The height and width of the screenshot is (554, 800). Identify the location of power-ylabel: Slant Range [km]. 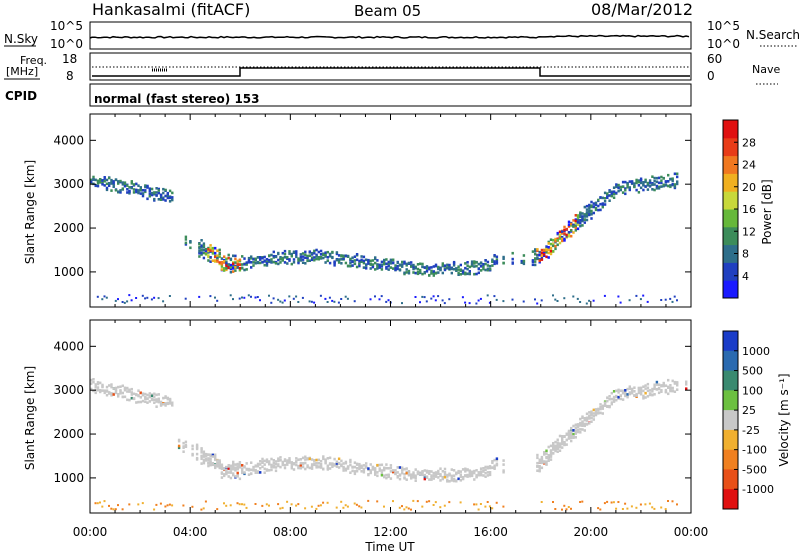
(30, 212).